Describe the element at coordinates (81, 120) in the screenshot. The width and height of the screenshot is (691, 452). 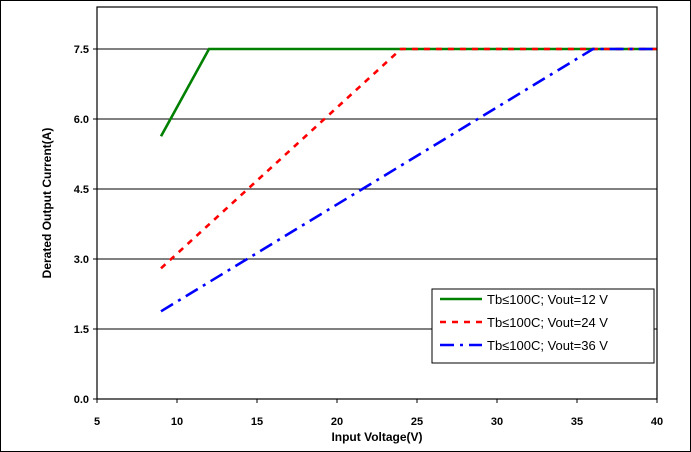
I see `y-tick-label: 6.0` at that location.